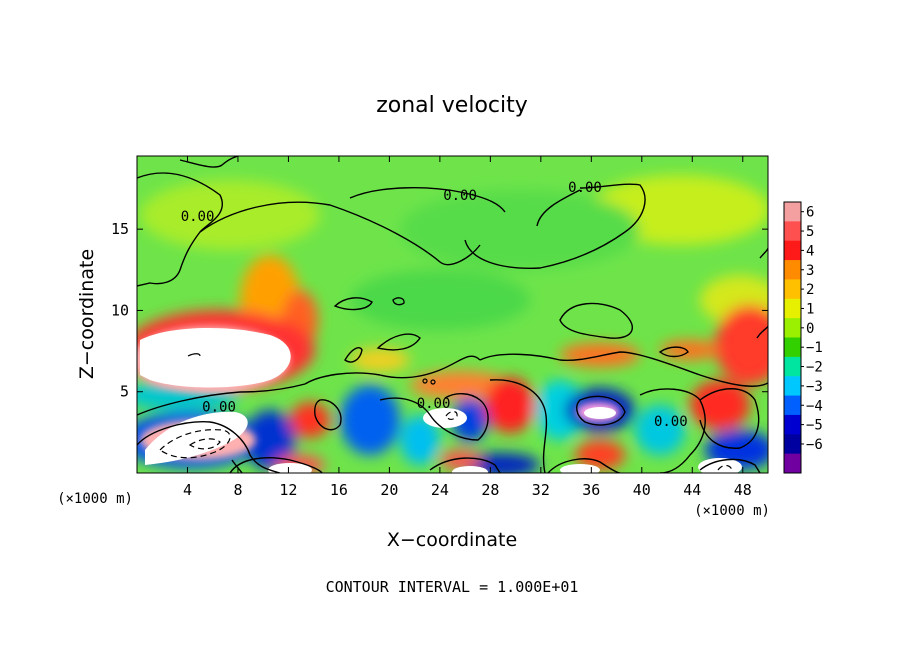 The width and height of the screenshot is (904, 654). I want to click on colorbar-label: 1, so click(810, 309).